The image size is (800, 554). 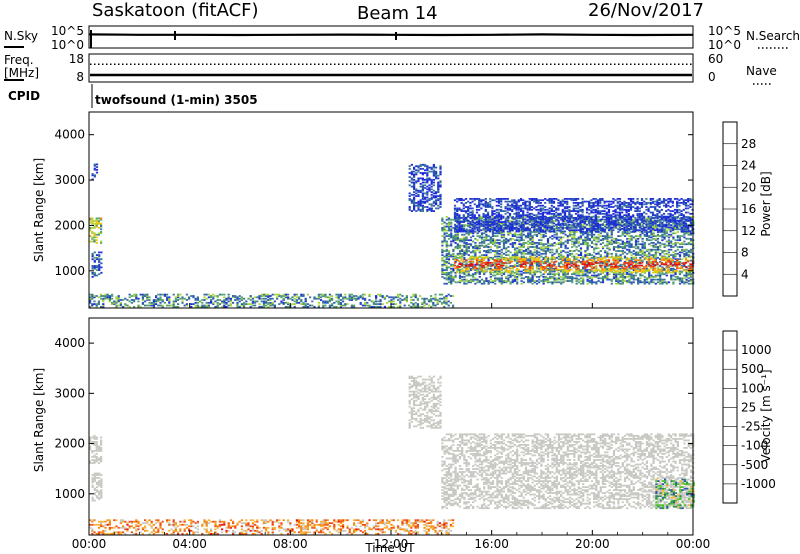 What do you see at coordinates (739, 209) in the screenshot?
I see `power-colorbar: 4 8 12 16 20 24 28` at bounding box center [739, 209].